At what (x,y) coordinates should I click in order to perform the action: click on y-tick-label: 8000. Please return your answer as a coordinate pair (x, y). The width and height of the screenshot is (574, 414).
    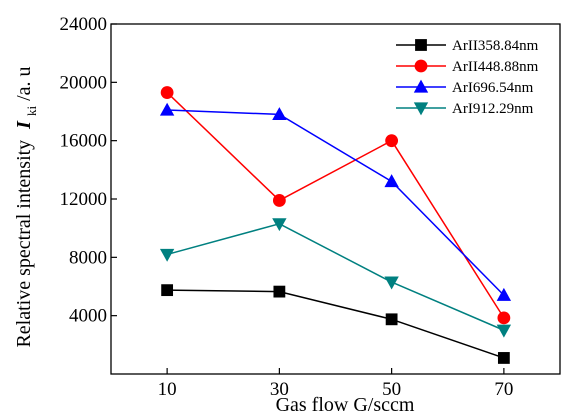
    Looking at the image, I should click on (88, 257).